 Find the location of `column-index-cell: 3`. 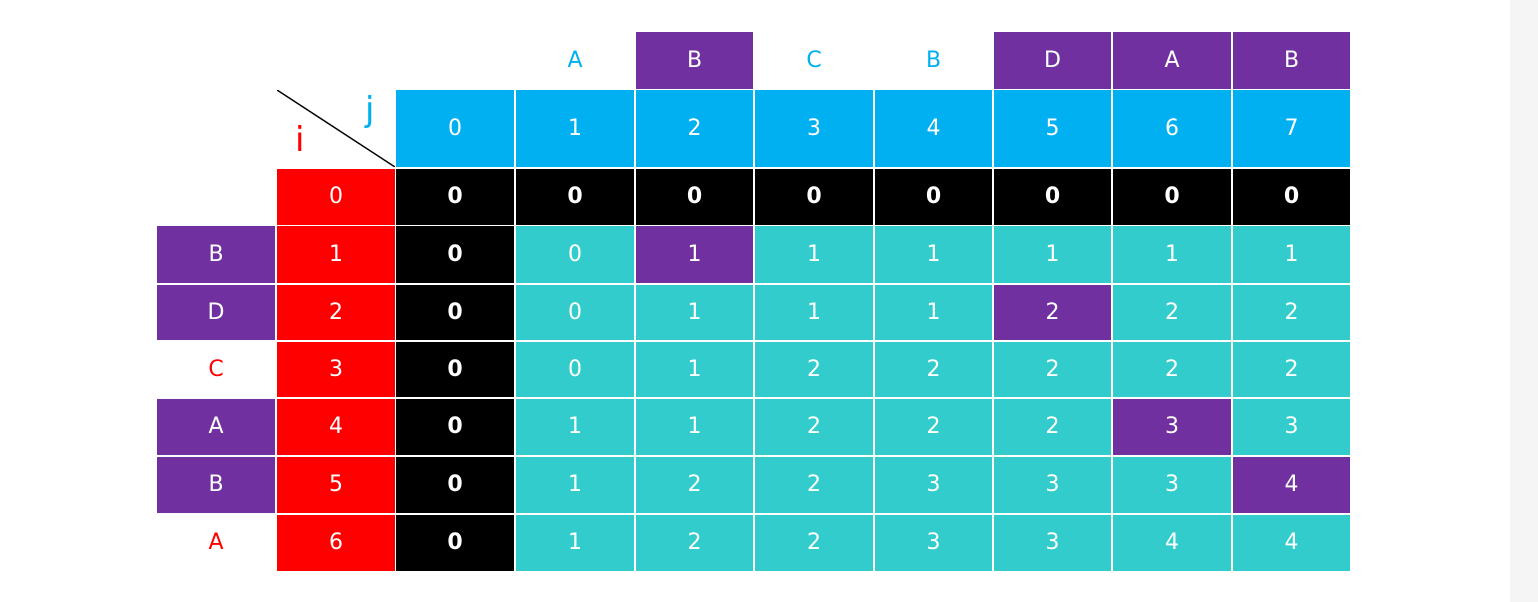

column-index-cell: 3 is located at coordinates (814, 128).